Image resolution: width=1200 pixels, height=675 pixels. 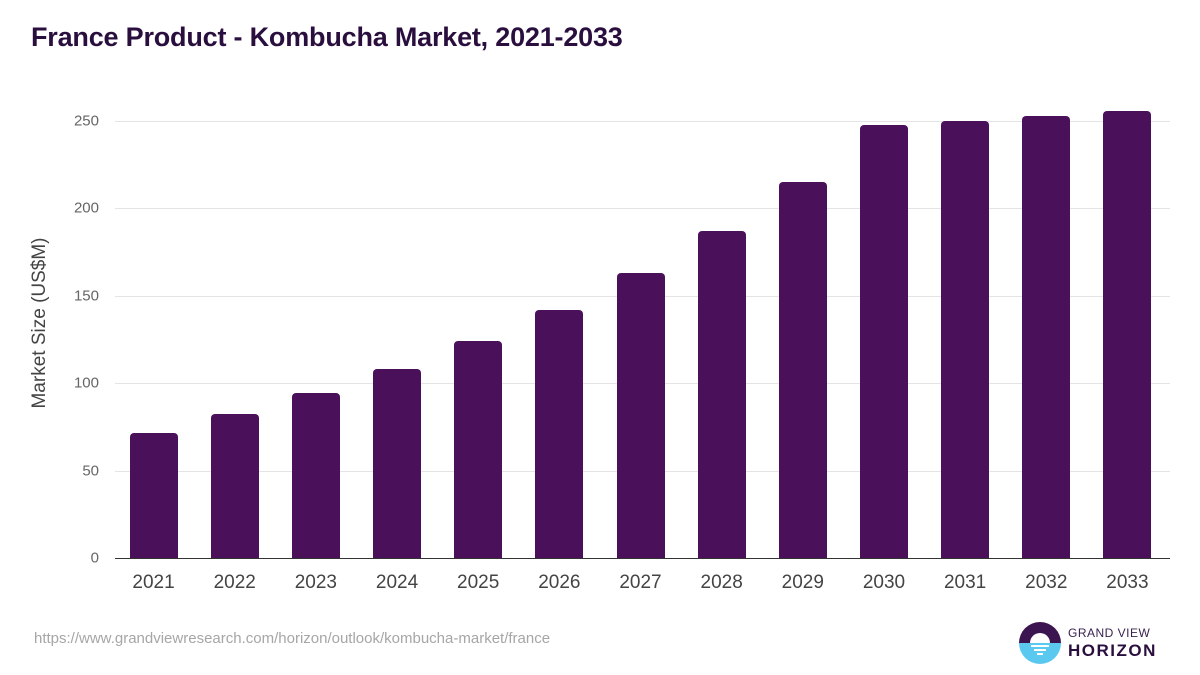 What do you see at coordinates (640, 582) in the screenshot?
I see `x-tick-label: 2027` at bounding box center [640, 582].